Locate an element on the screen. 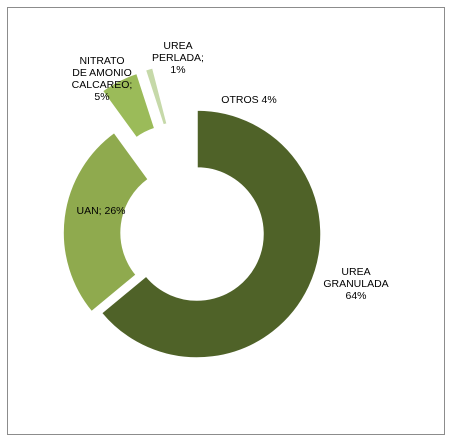  slice-label-line: PERLADA; is located at coordinates (178, 58).